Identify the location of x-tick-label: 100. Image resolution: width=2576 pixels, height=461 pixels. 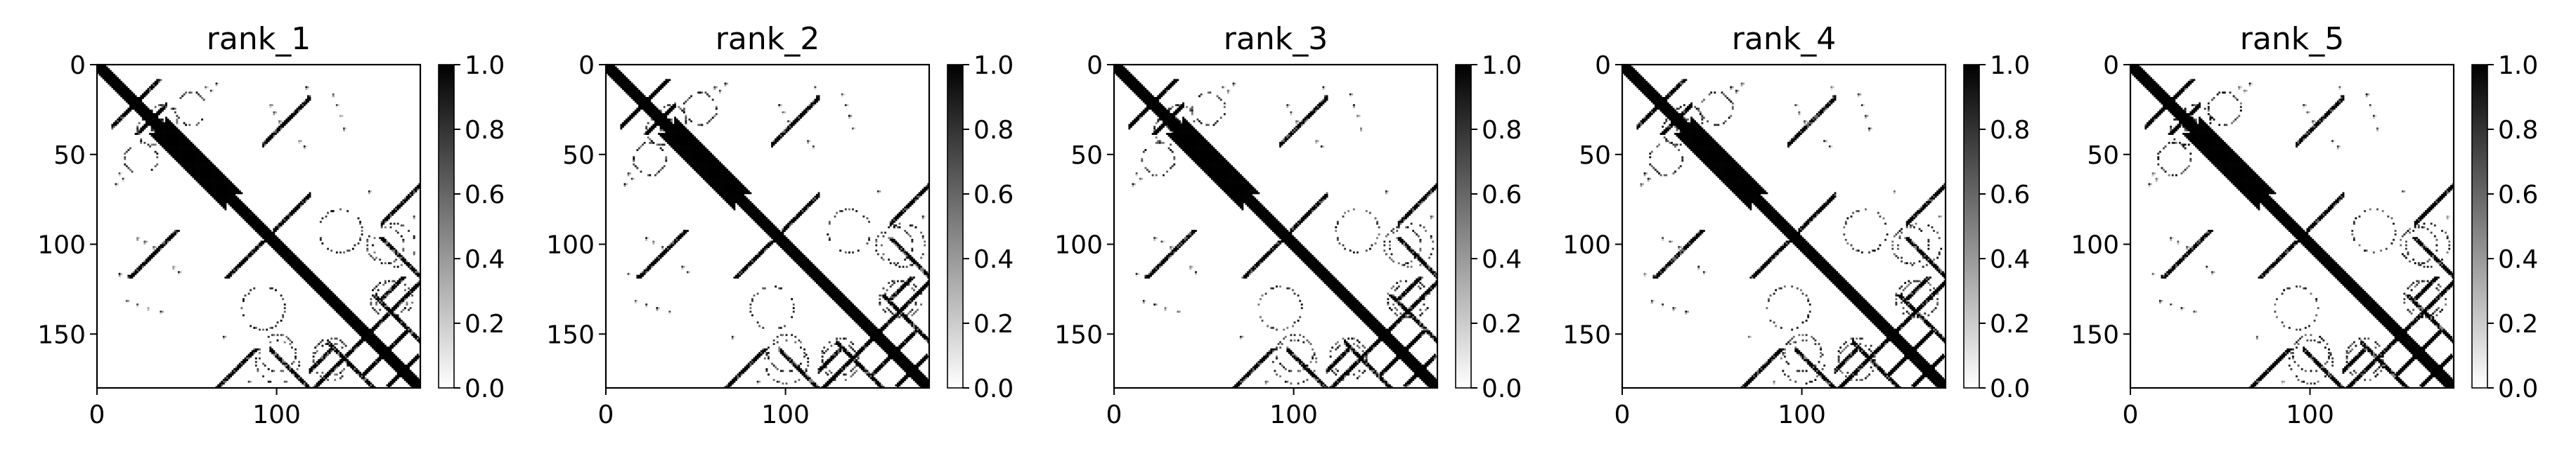
(277, 415).